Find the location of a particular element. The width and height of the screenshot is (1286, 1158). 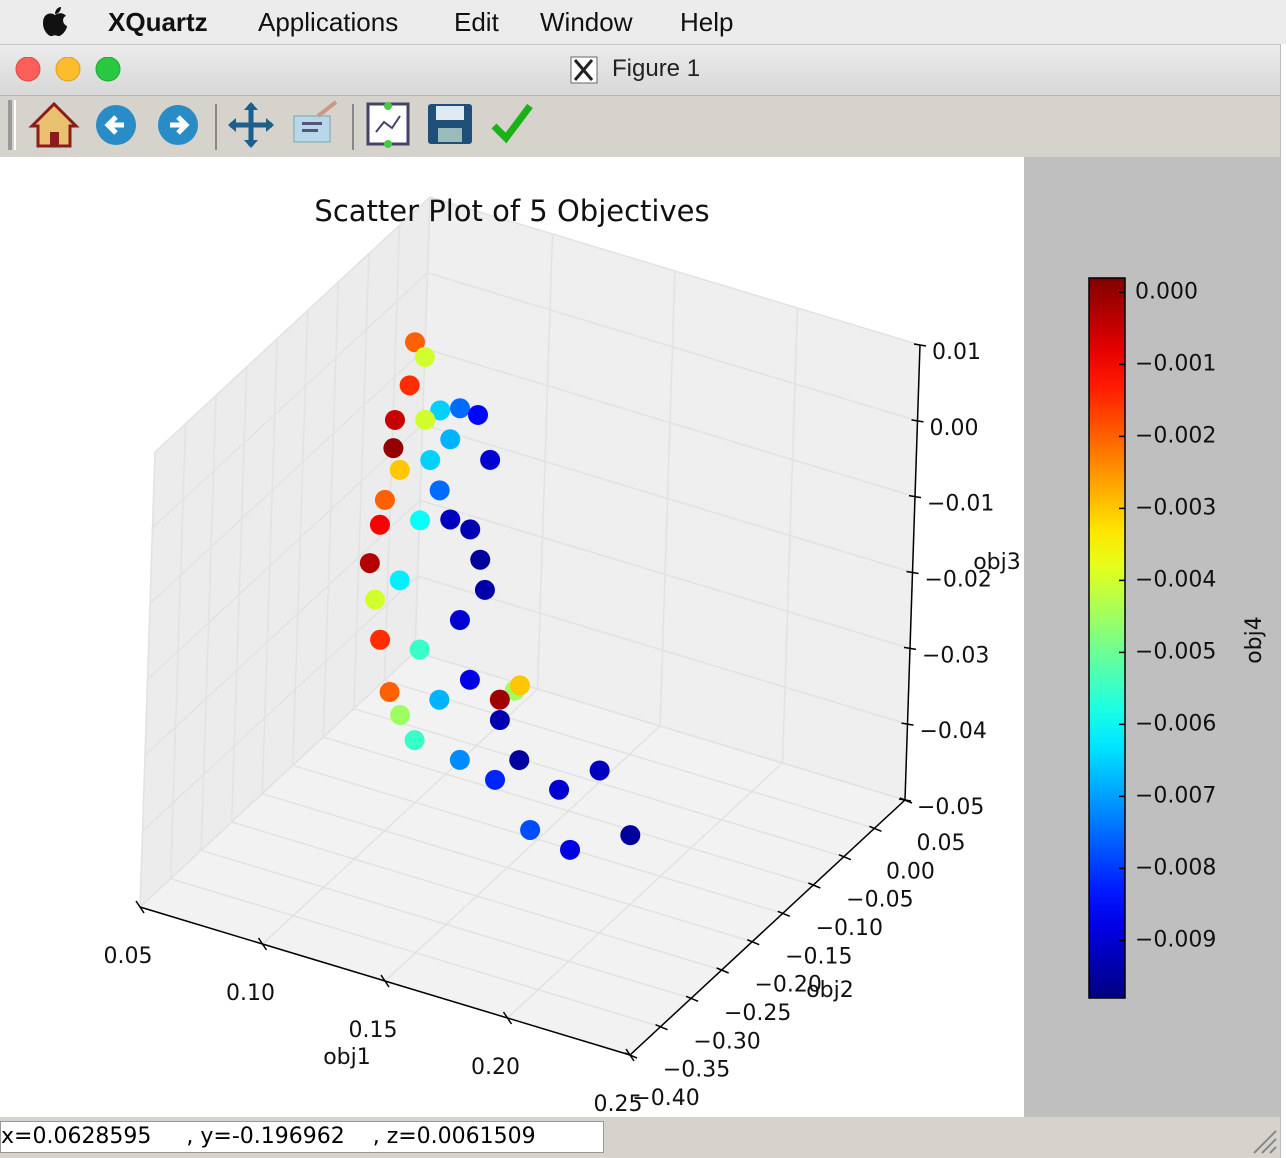

z-tick-label: −0.04 is located at coordinates (953, 731).